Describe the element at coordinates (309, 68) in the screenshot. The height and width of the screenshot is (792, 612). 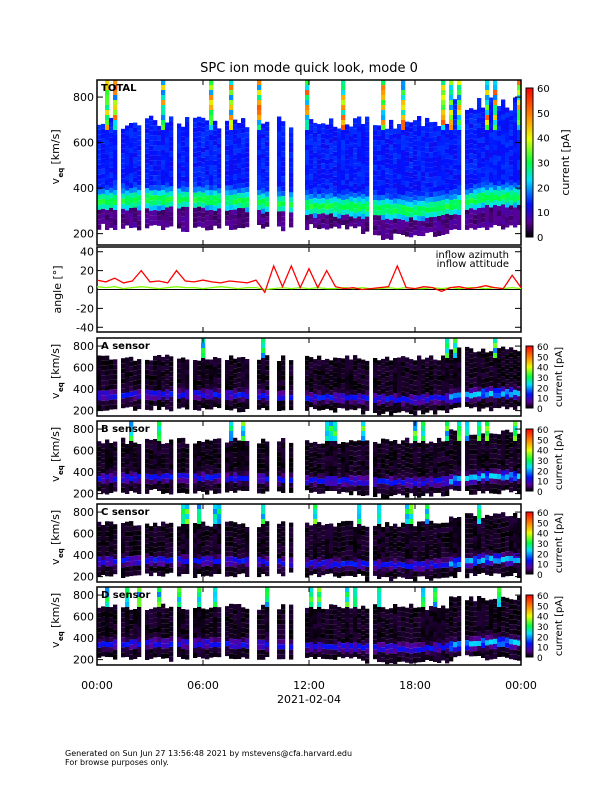
I see `figure-title: SPC ion mode quick look, mode 0` at that location.